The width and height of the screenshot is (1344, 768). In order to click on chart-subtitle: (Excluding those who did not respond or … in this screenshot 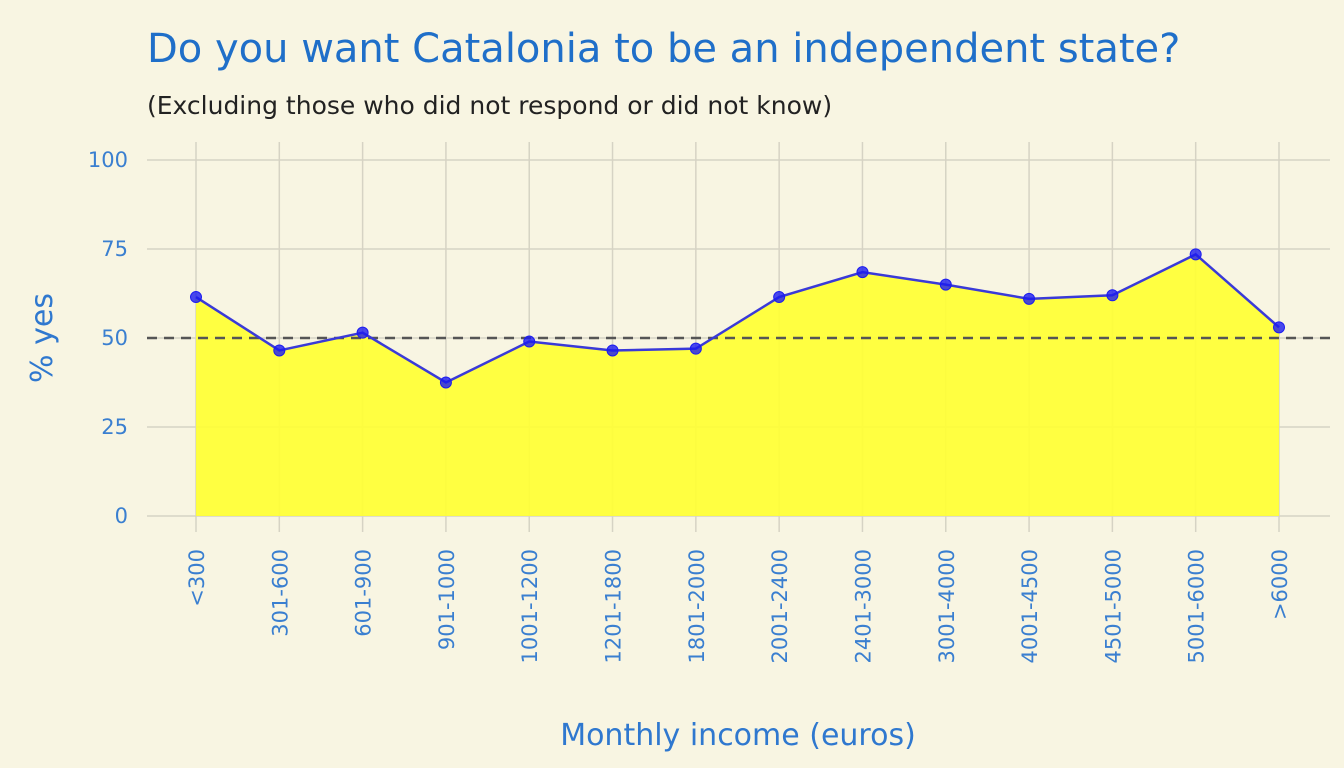, I will do `click(489, 105)`.